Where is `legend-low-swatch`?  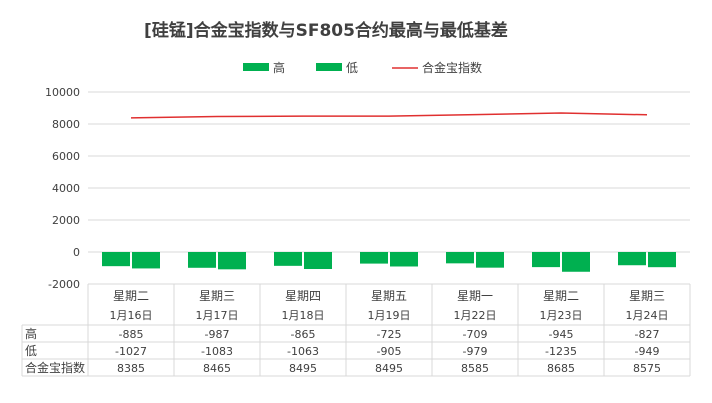 legend-low-swatch is located at coordinates (329, 67).